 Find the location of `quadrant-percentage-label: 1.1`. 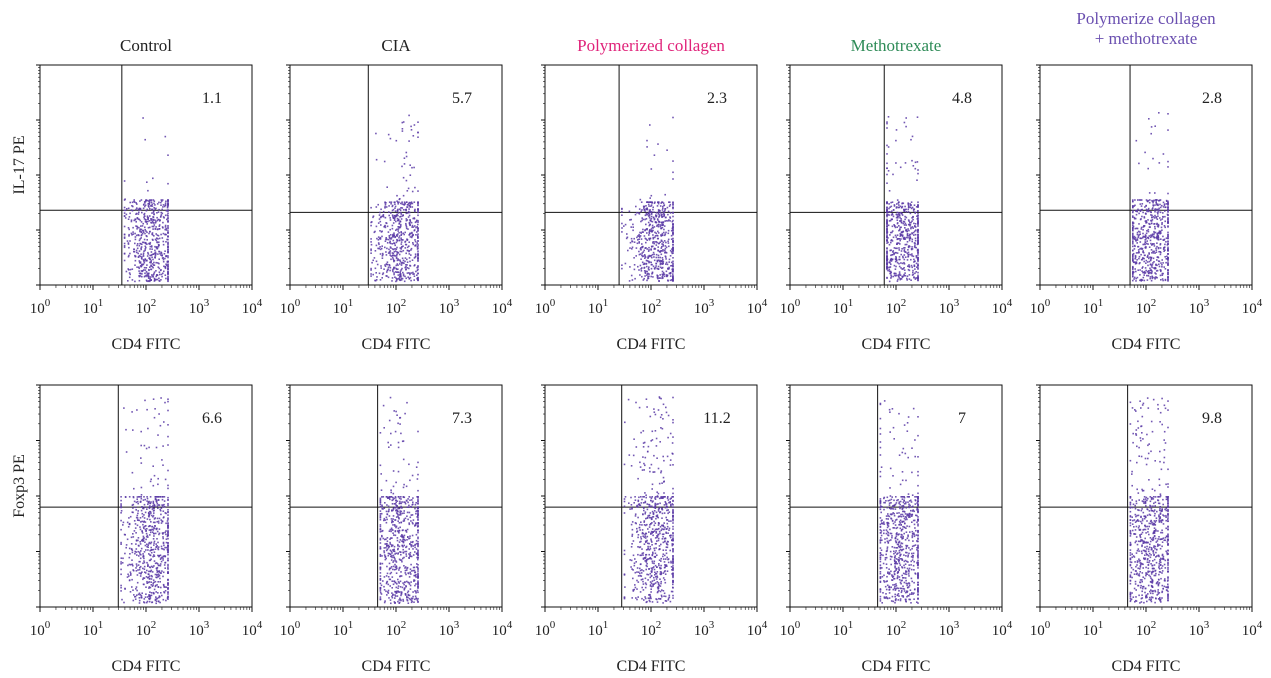

quadrant-percentage-label: 1.1 is located at coordinates (212, 98).